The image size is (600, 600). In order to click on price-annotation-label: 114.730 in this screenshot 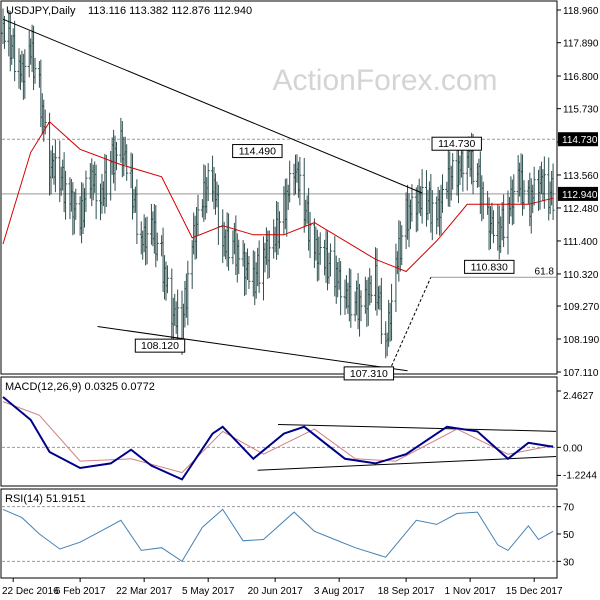, I will do `click(456, 144)`.